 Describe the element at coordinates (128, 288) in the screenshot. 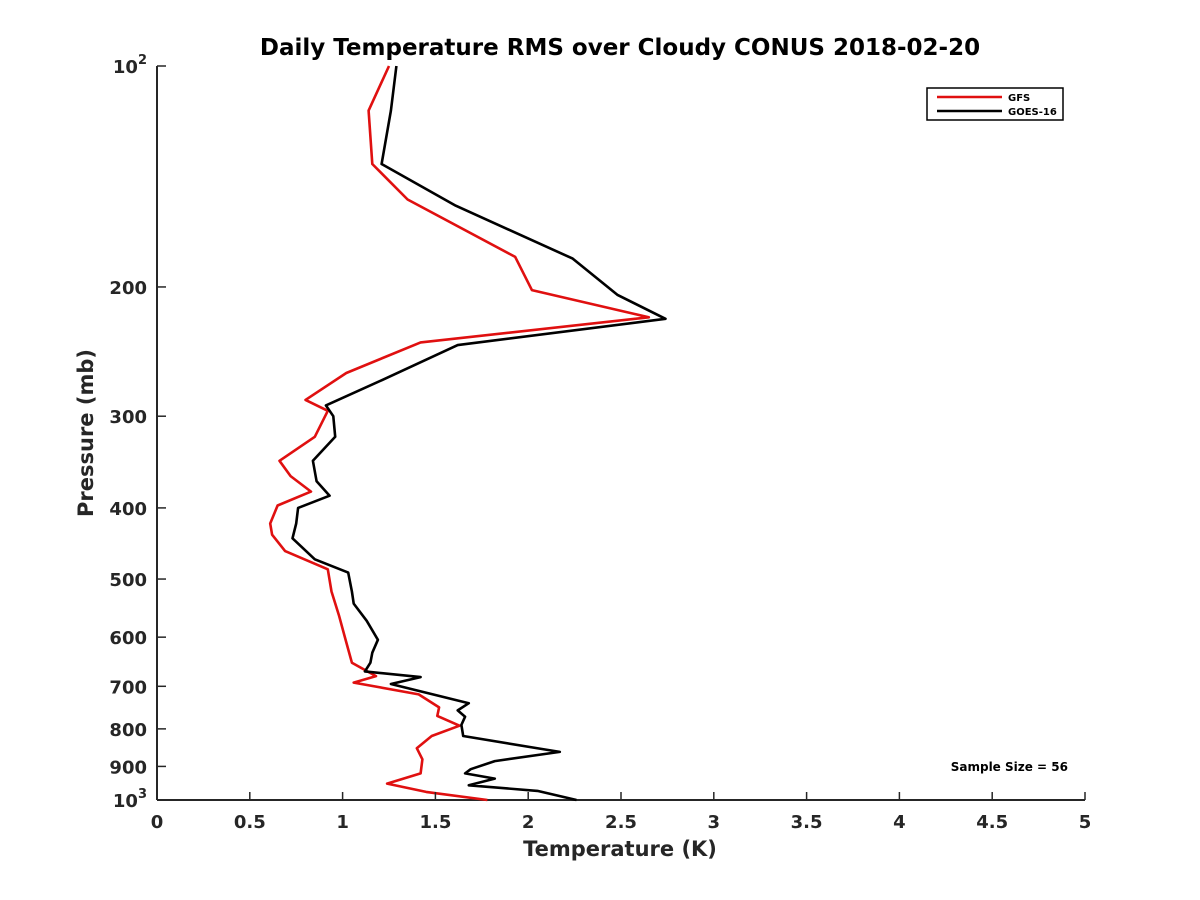

I see `y-tick-label: 200` at that location.